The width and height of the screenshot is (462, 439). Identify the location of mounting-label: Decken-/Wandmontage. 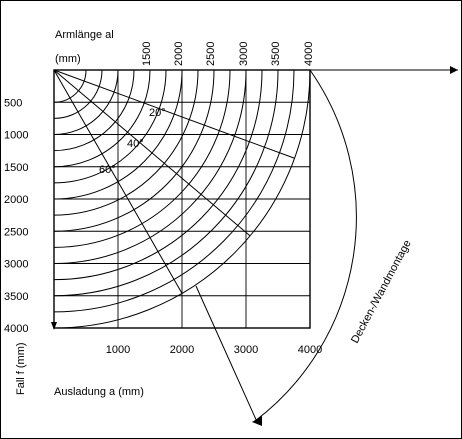
(381, 291).